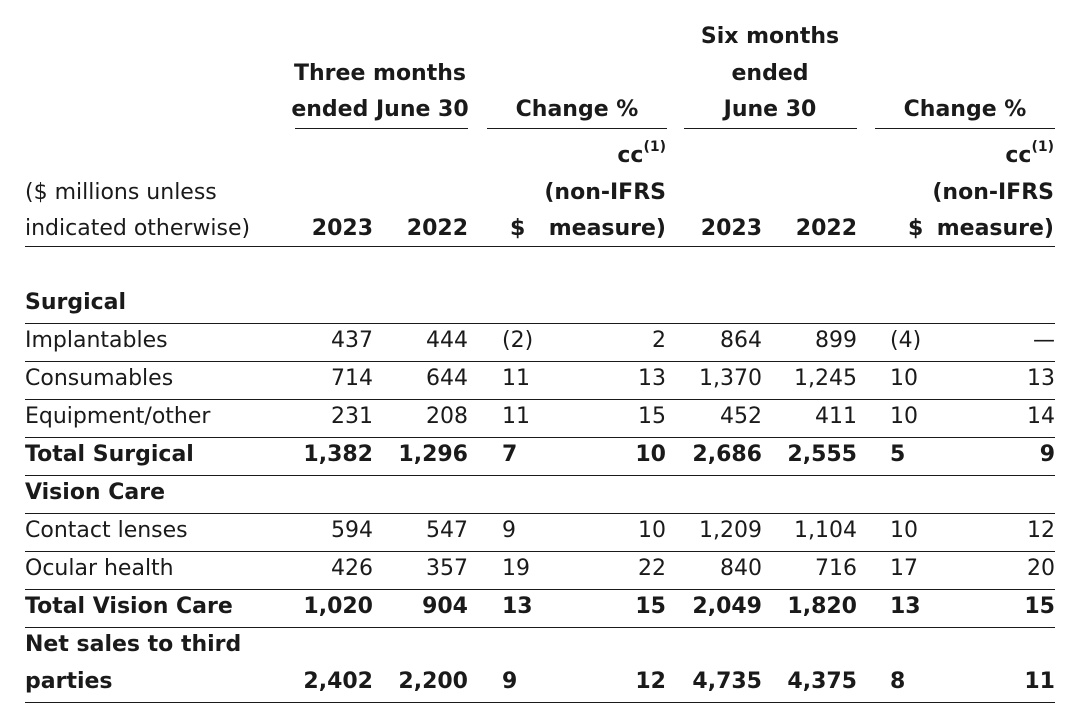 This screenshot has height=719, width=1080. What do you see at coordinates (770, 128) in the screenshot?
I see `header-six-months-underline` at bounding box center [770, 128].